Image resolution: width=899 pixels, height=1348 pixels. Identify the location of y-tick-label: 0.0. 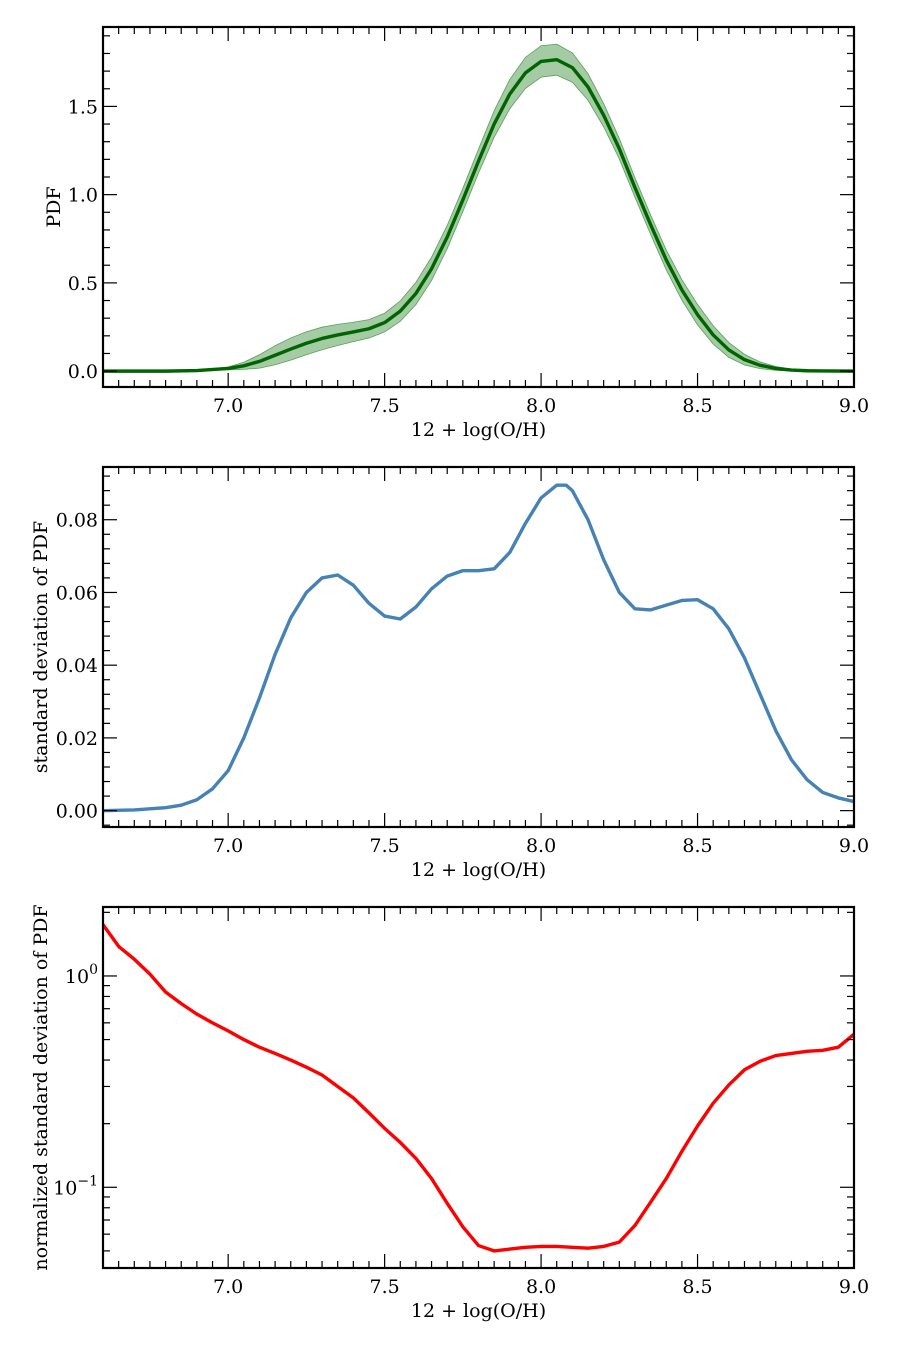
(83, 372).